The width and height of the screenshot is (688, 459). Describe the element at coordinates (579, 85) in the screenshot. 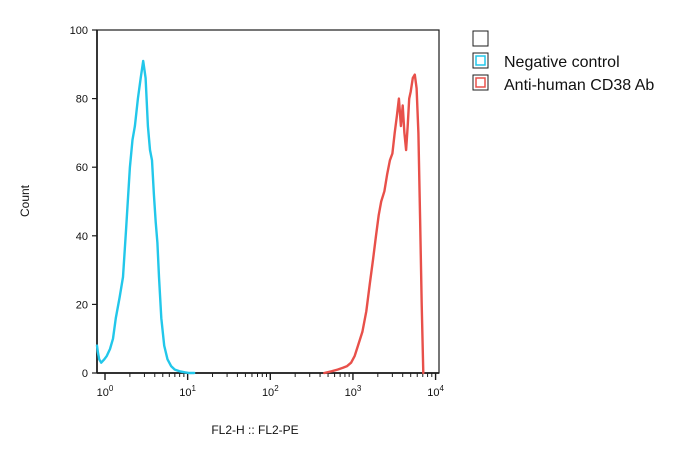

I see `legend-label-cd38: Anti-human CD38 Ab` at that location.